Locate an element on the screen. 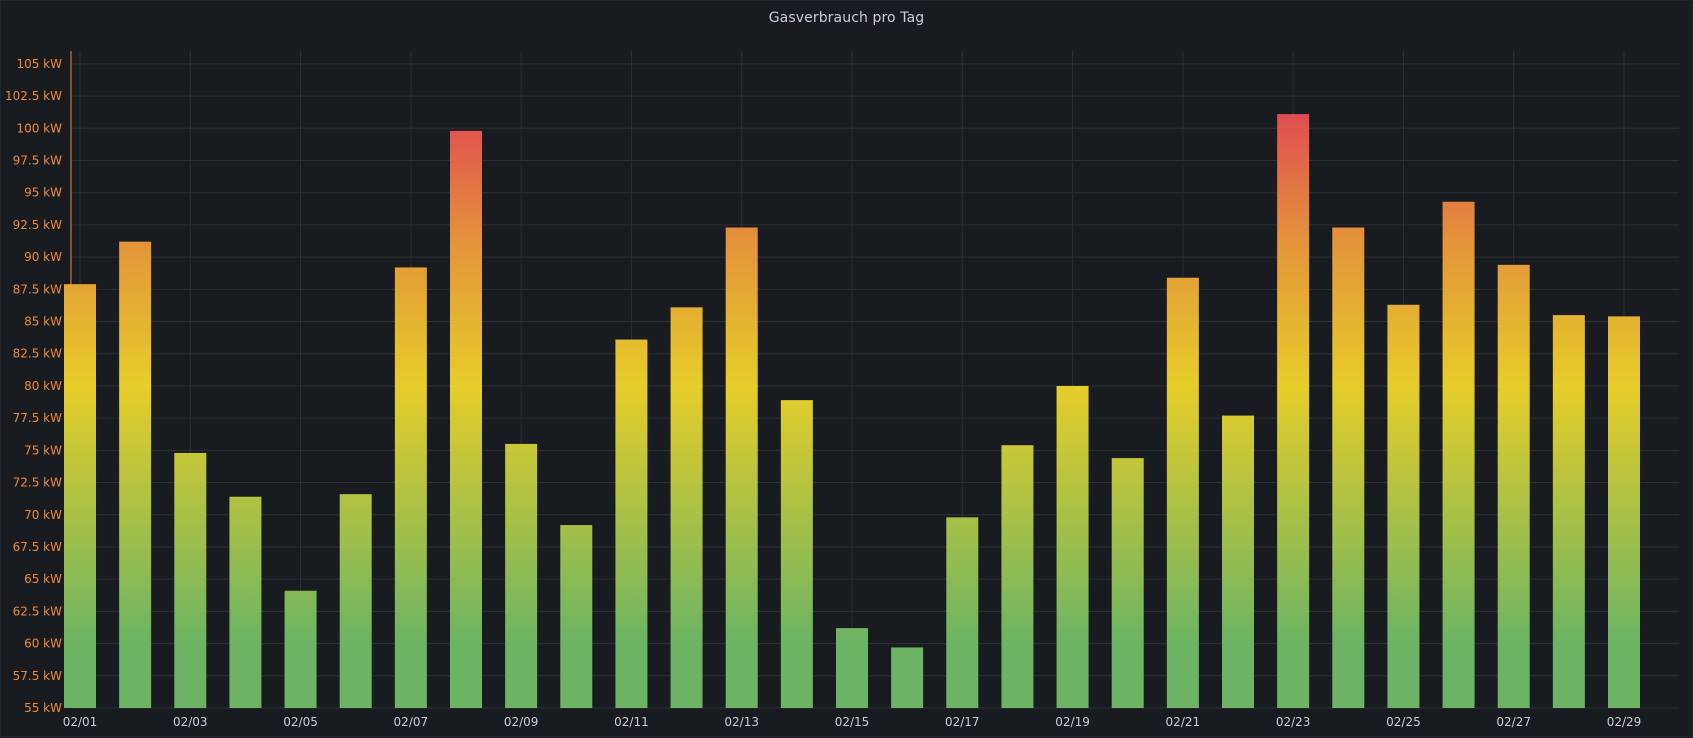 The height and width of the screenshot is (738, 1693). y-tick-label: 62.5 kW is located at coordinates (37, 611).